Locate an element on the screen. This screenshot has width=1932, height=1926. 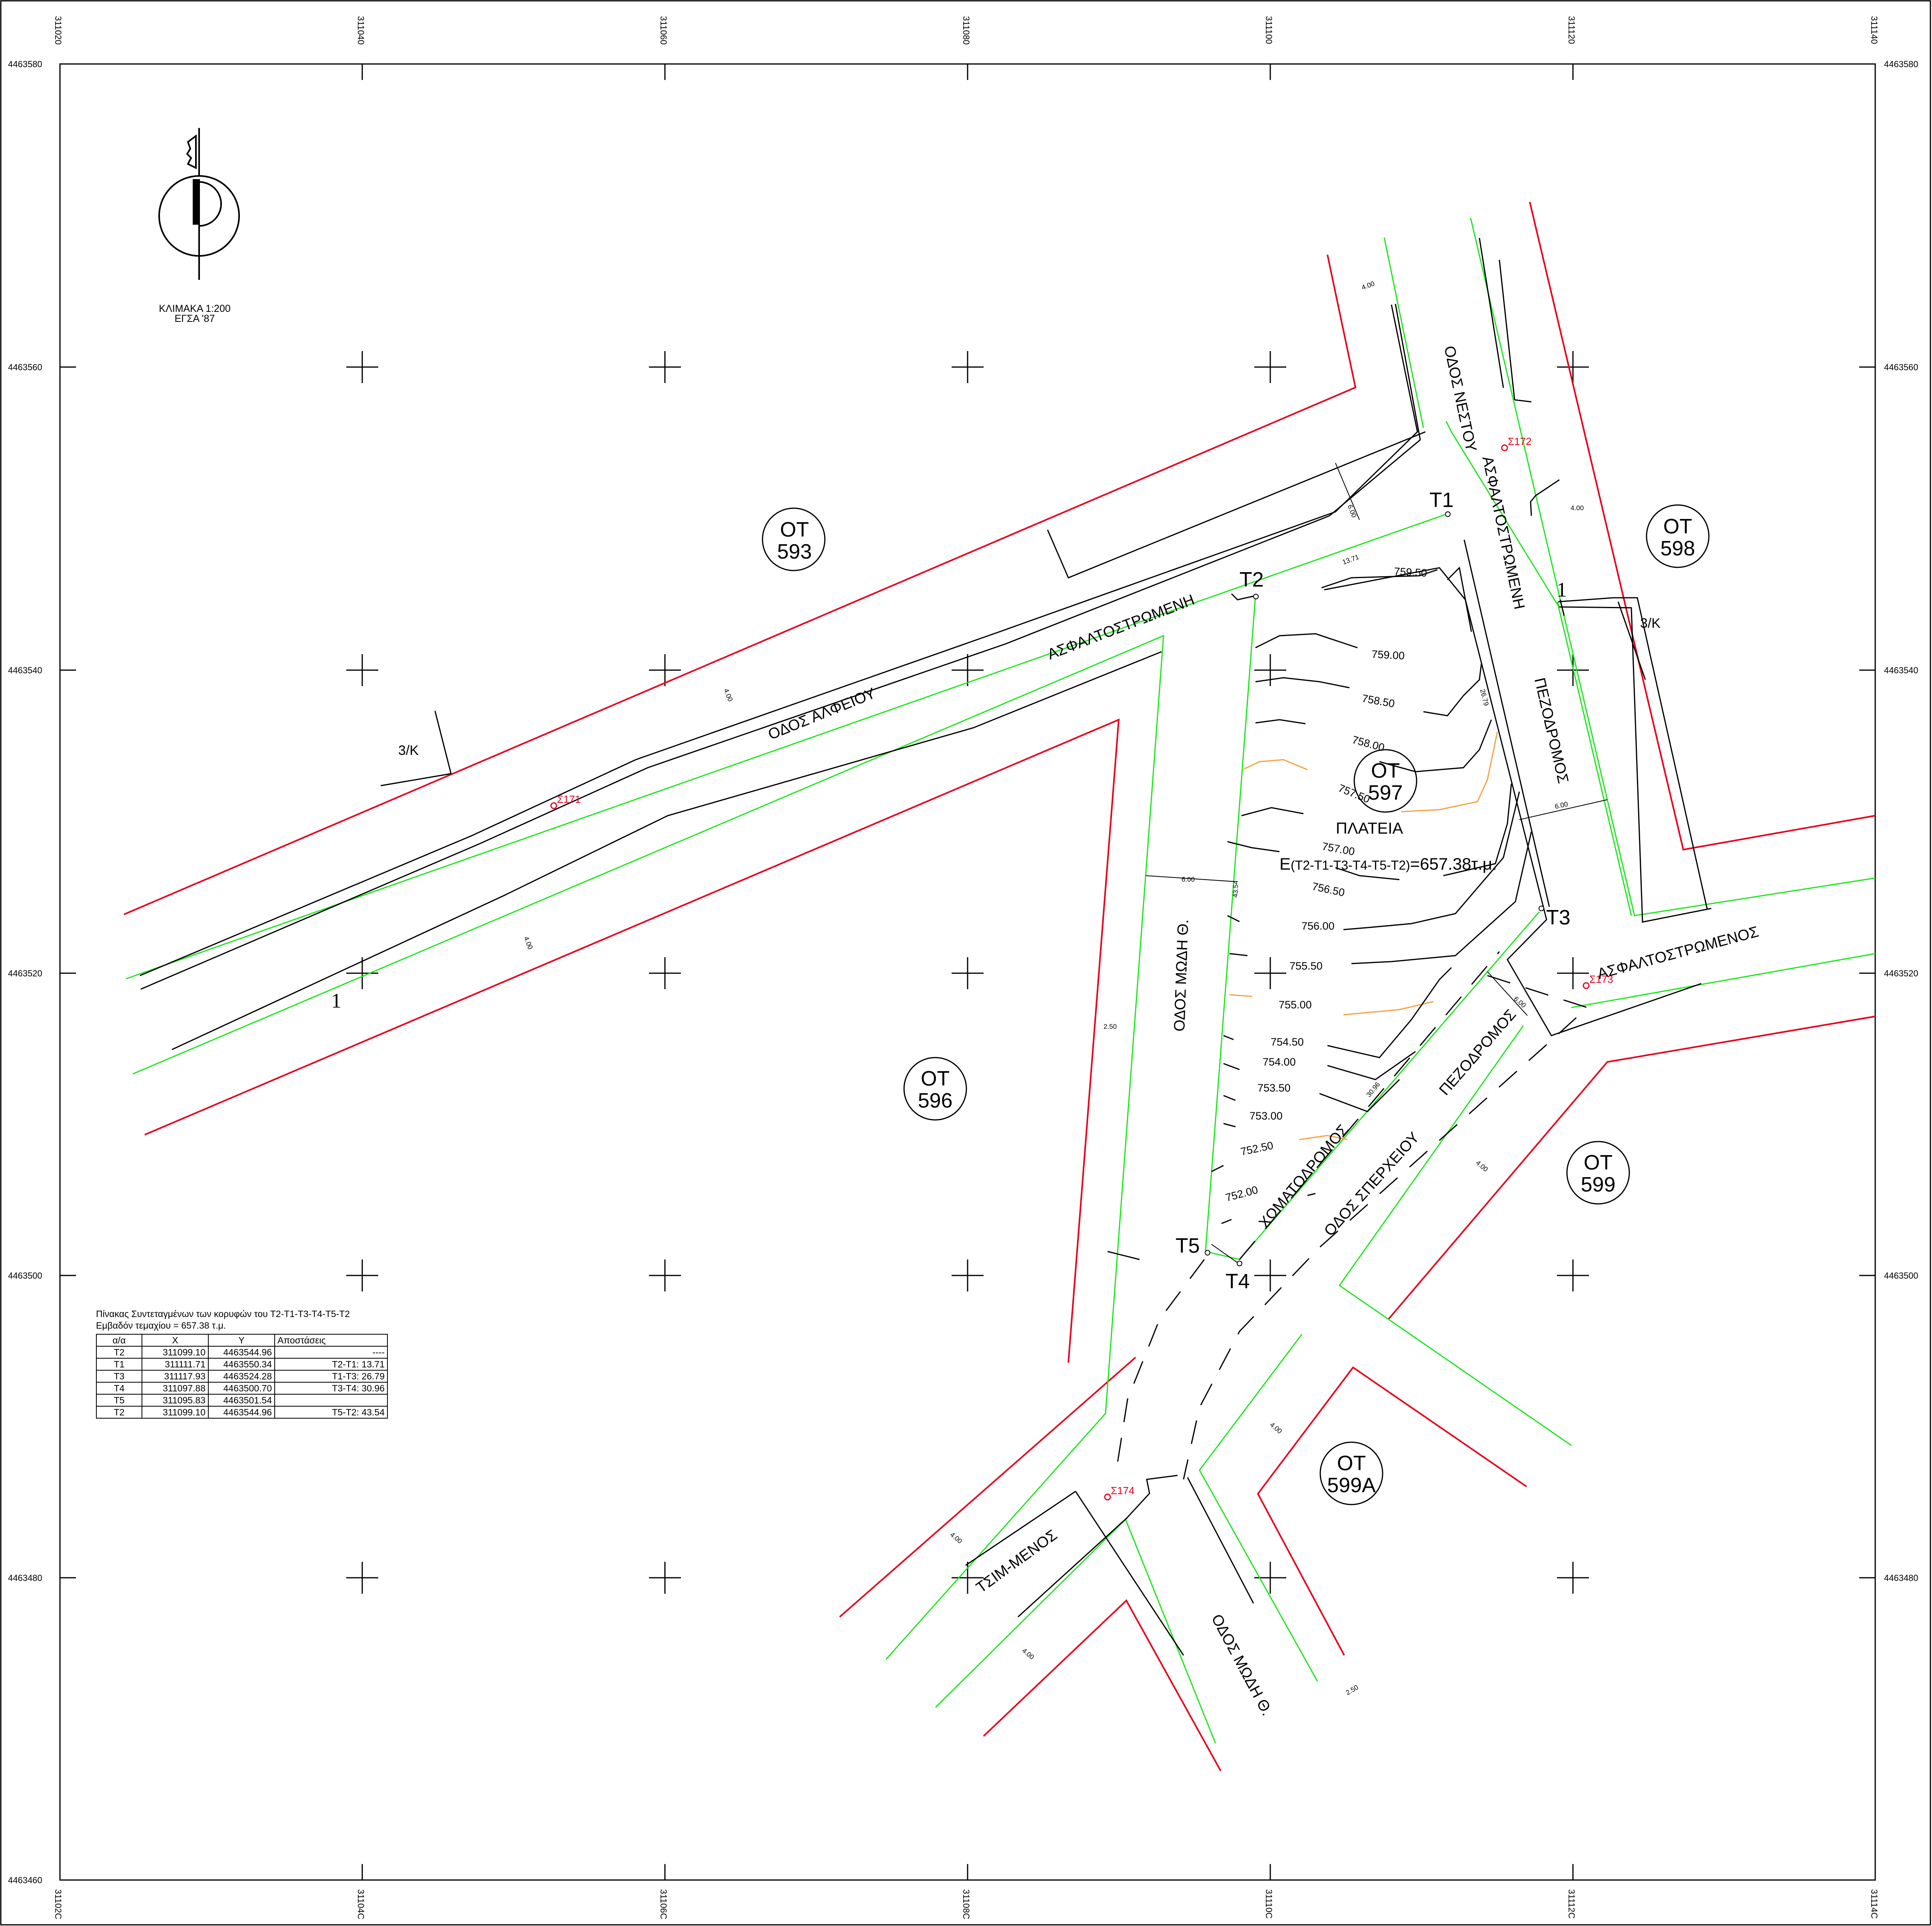
table-row: T3 311117.93 4463524.28 T1-T3: 26.79 is located at coordinates (242, 1376).